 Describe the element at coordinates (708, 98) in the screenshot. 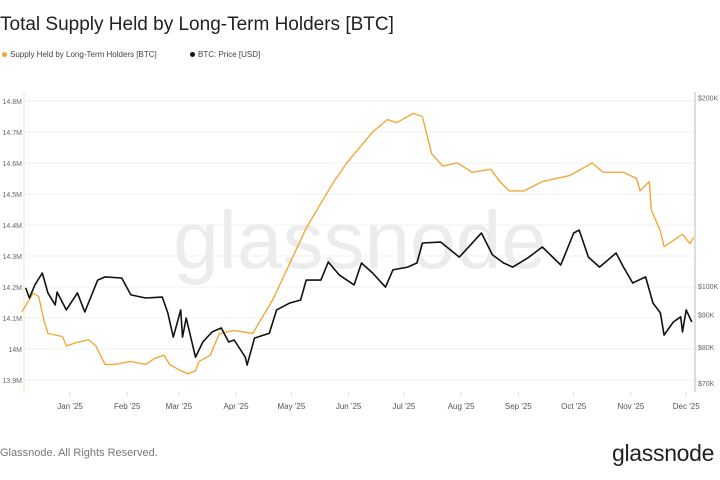

I see `y-right-tick-label: $200K` at that location.